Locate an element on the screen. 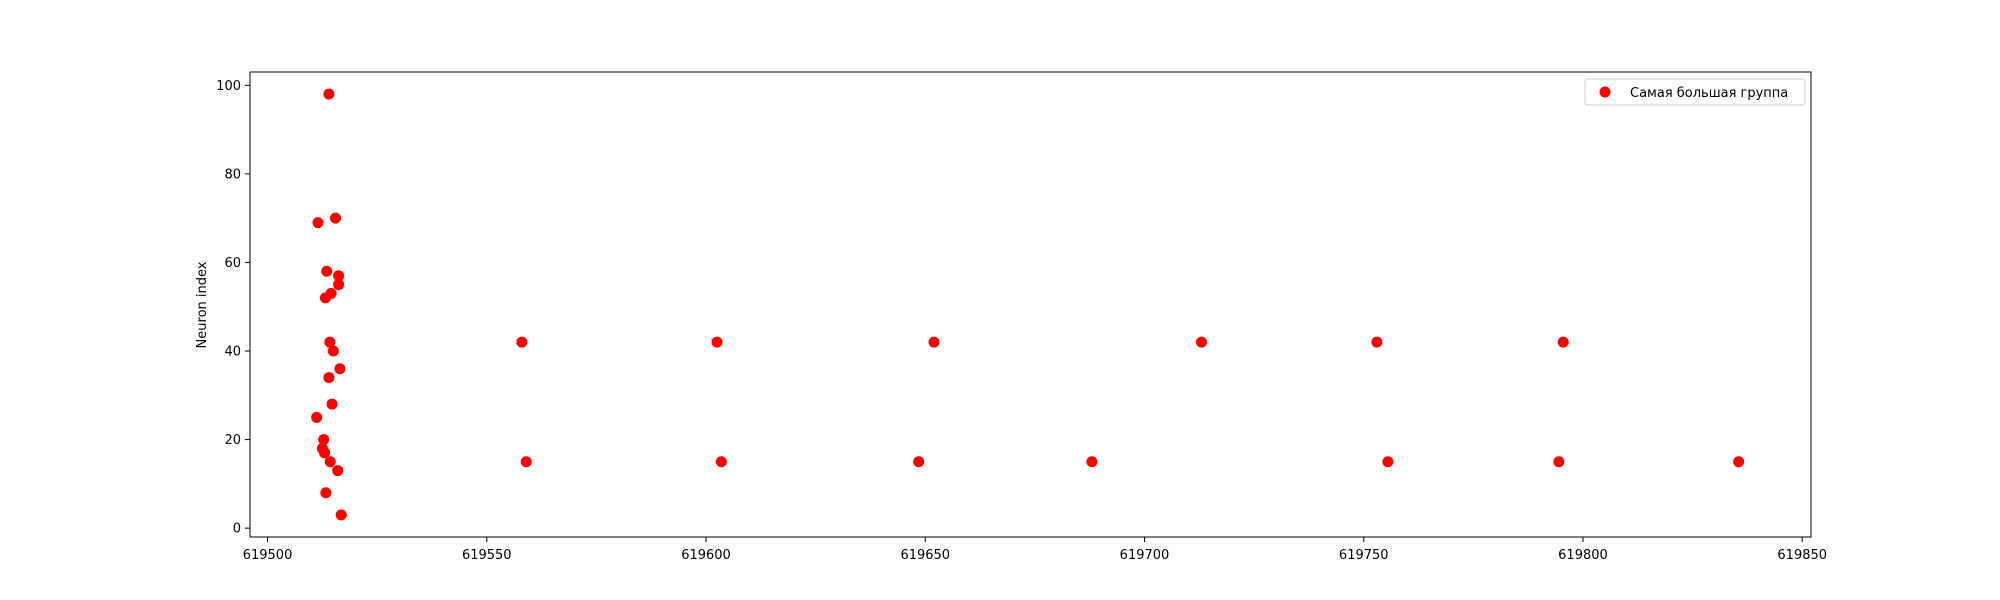 The height and width of the screenshot is (600, 2000). x-tick-label: 619550 is located at coordinates (487, 555).